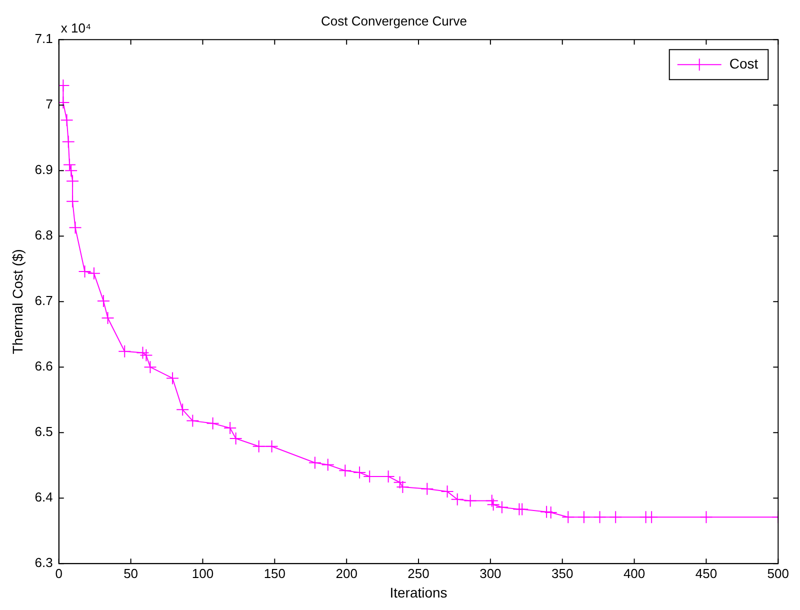 The image size is (800, 610). Describe the element at coordinates (634, 573) in the screenshot. I see `x-tick-label: 400` at that location.